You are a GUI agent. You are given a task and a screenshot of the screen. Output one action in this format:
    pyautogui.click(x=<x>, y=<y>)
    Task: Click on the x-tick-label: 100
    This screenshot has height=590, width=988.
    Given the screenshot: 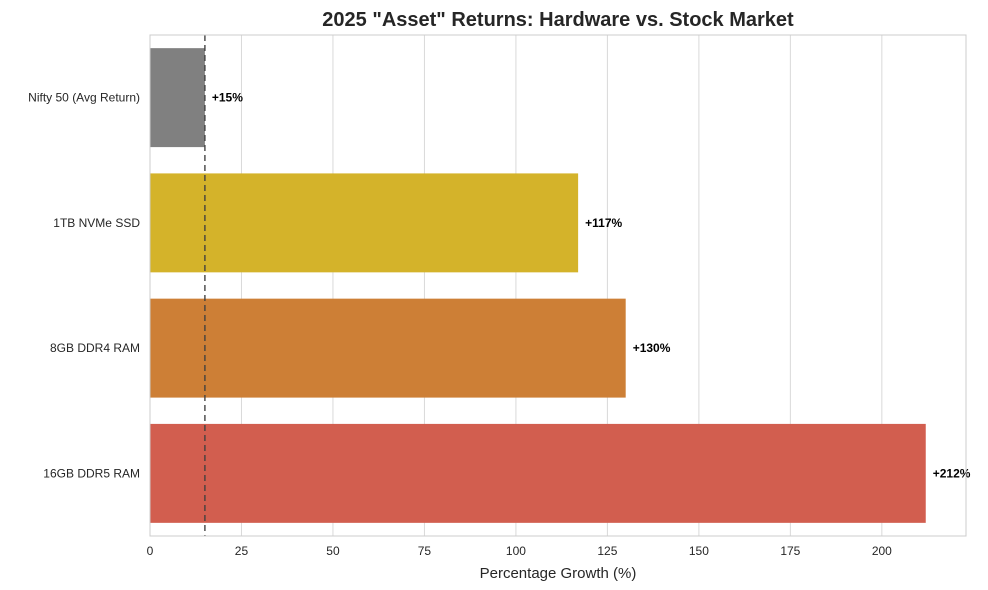 What is the action you would take?
    pyautogui.click(x=516, y=551)
    